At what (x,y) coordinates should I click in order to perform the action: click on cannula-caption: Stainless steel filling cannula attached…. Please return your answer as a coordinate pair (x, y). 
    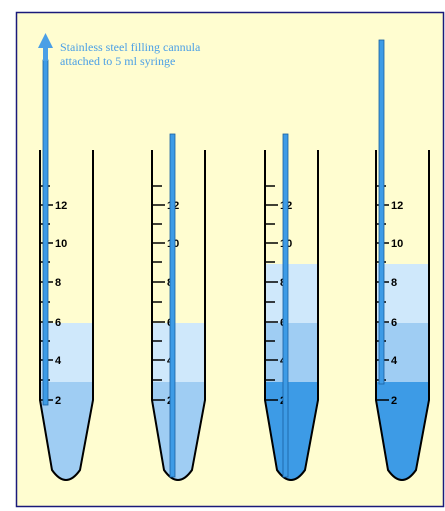
    Looking at the image, I should click on (160, 54).